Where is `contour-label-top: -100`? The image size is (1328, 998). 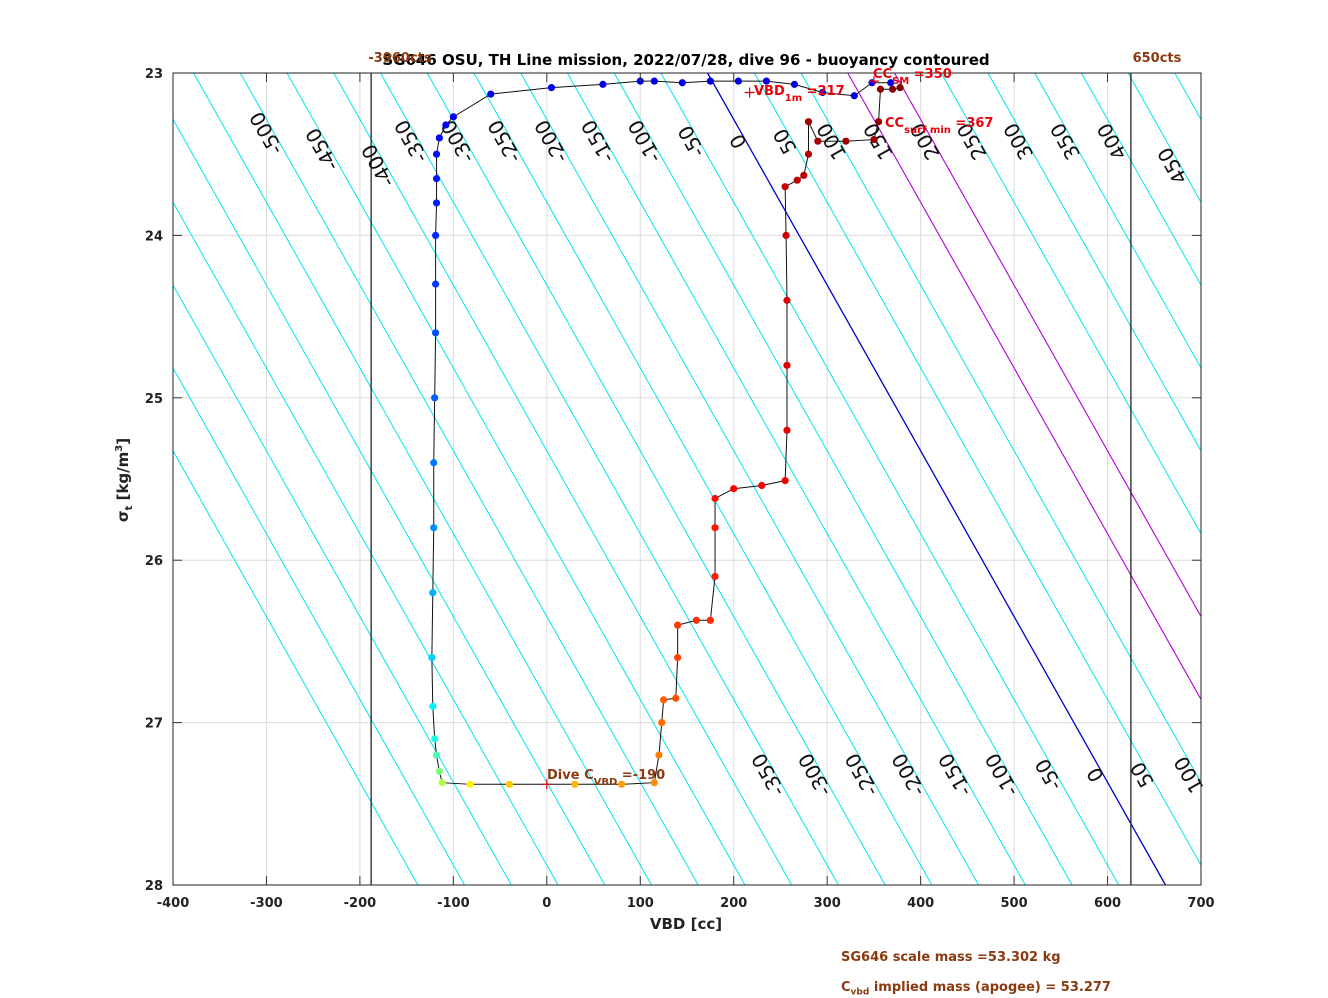
contour-label-top: -100 is located at coordinates (644, 141).